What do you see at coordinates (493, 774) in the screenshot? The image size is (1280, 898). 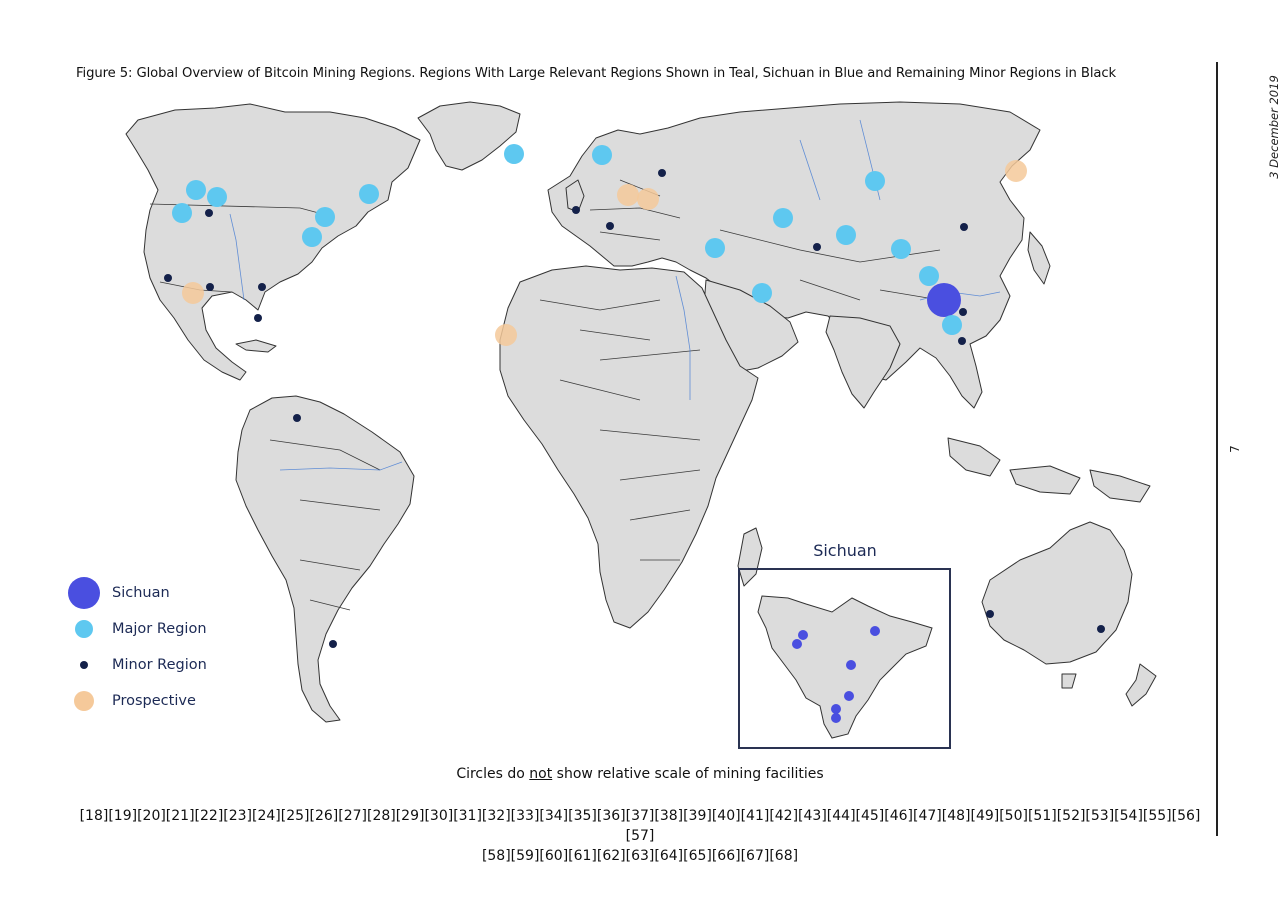 I see `note-before: Circles do` at bounding box center [493, 774].